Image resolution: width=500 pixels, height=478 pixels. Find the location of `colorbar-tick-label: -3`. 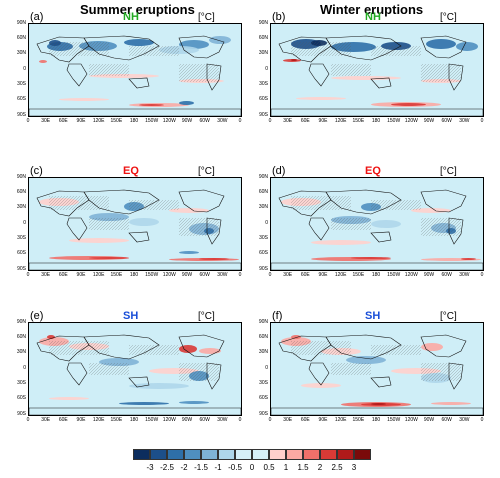

colorbar-tick-label: -3 is located at coordinates (150, 467).